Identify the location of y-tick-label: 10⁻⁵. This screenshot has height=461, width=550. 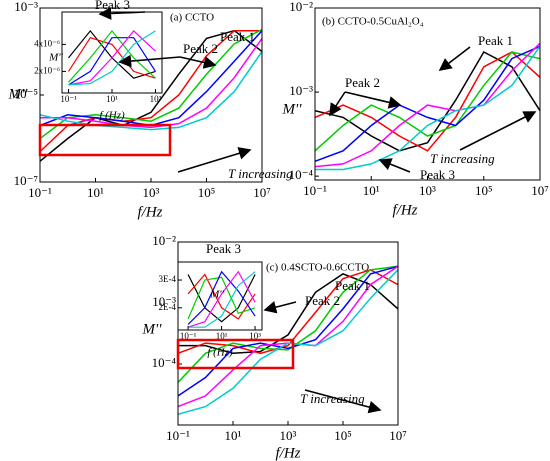
(26, 93).